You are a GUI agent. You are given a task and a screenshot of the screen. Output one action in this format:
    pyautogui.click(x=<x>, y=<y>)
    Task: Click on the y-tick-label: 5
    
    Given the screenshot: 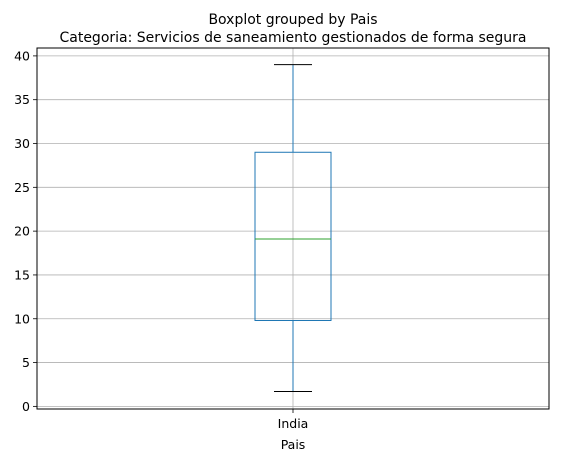 What is the action you would take?
    pyautogui.click(x=26, y=362)
    